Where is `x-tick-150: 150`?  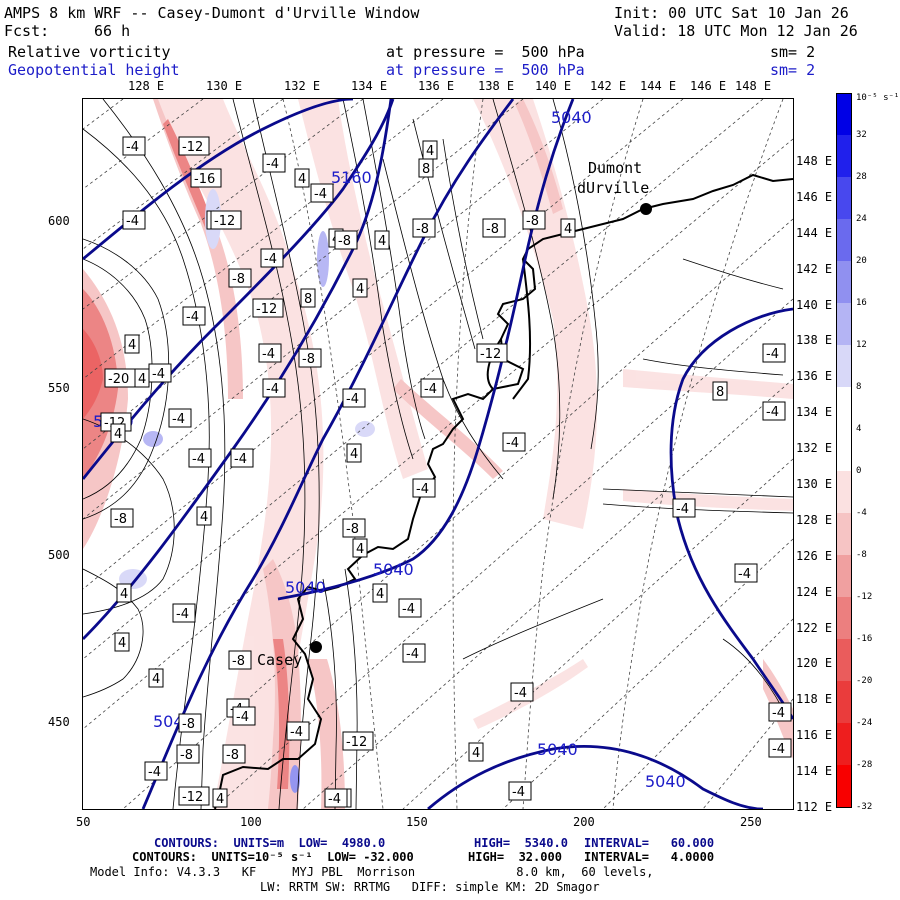 x-tick-150: 150 is located at coordinates (417, 822).